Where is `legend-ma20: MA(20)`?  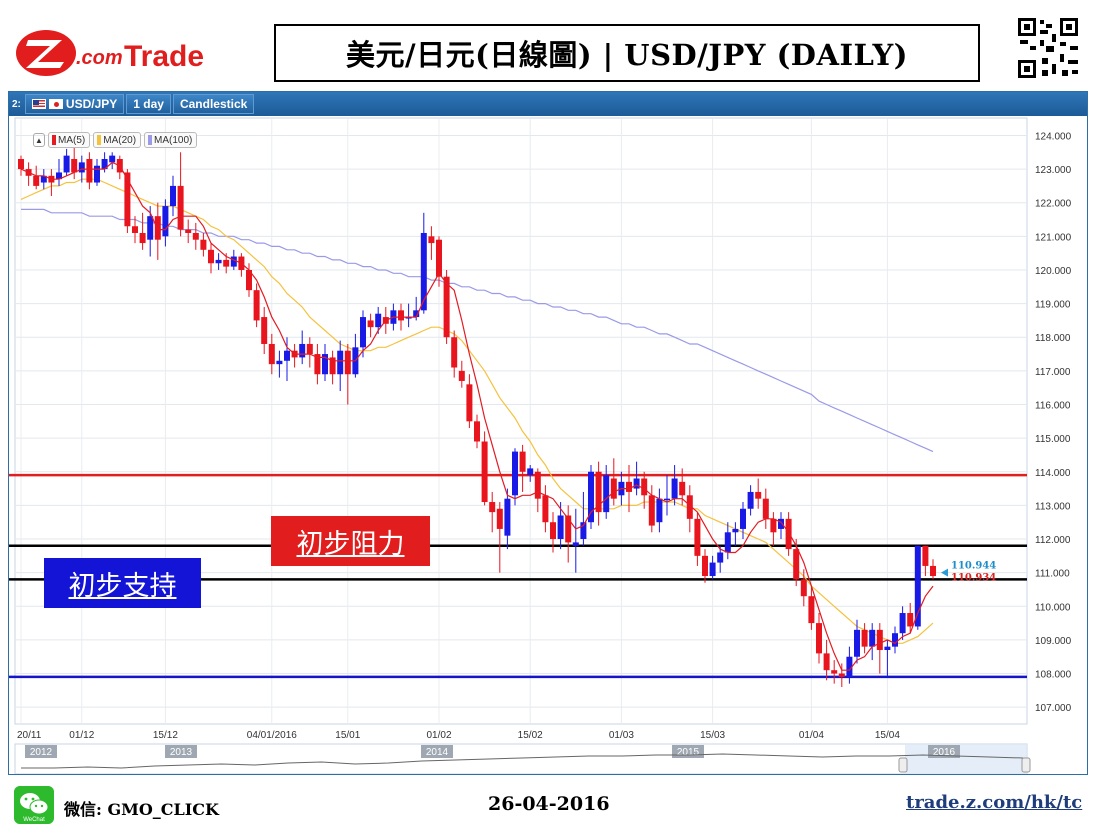
legend-ma20: MA(20) is located at coordinates (117, 140).